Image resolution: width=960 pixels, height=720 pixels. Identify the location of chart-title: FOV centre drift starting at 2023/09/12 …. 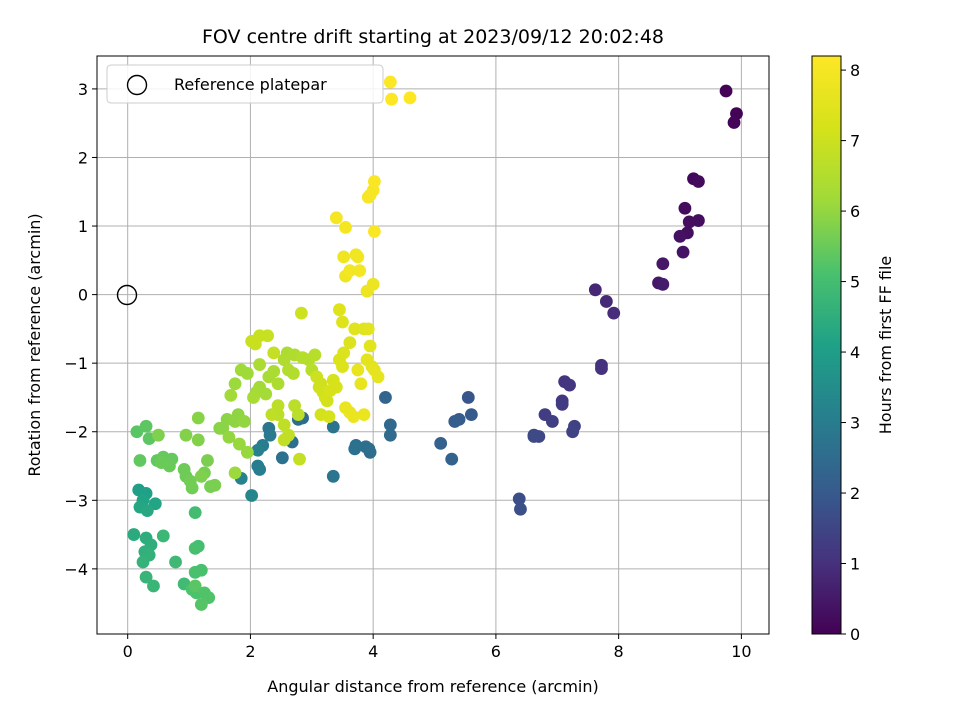
(433, 37).